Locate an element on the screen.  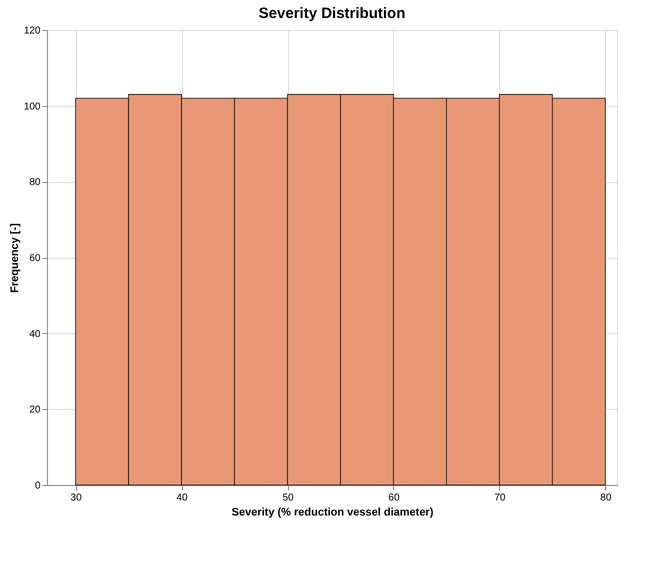
y-tick-label: 20 is located at coordinates (35, 410).